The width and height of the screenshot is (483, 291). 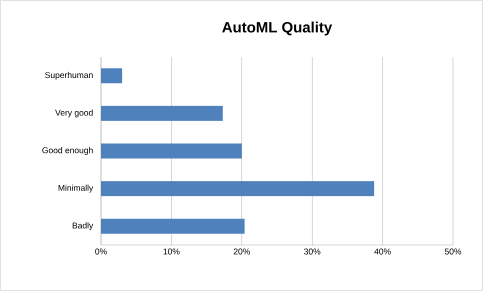 I want to click on x-tick-label: 40%, so click(x=382, y=251).